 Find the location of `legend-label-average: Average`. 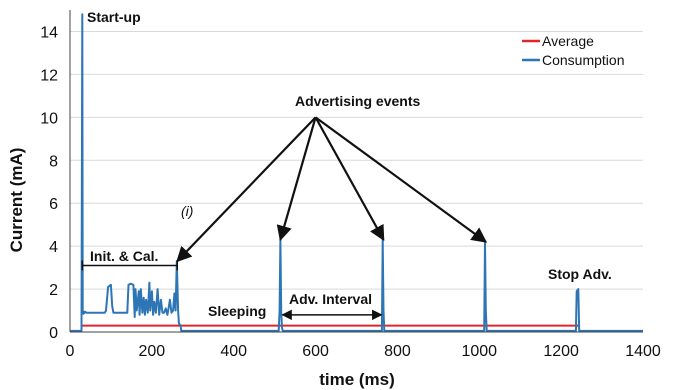

legend-label-average: Average is located at coordinates (568, 41).